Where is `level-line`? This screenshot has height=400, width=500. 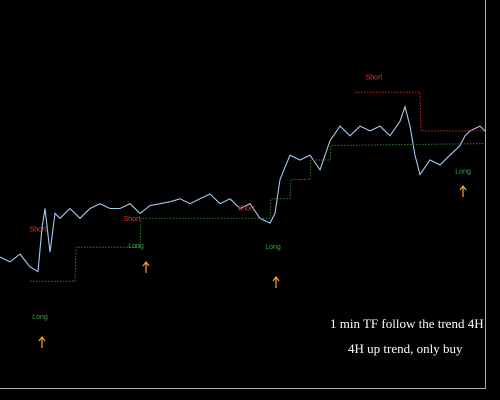 level-line is located at coordinates (420, 111).